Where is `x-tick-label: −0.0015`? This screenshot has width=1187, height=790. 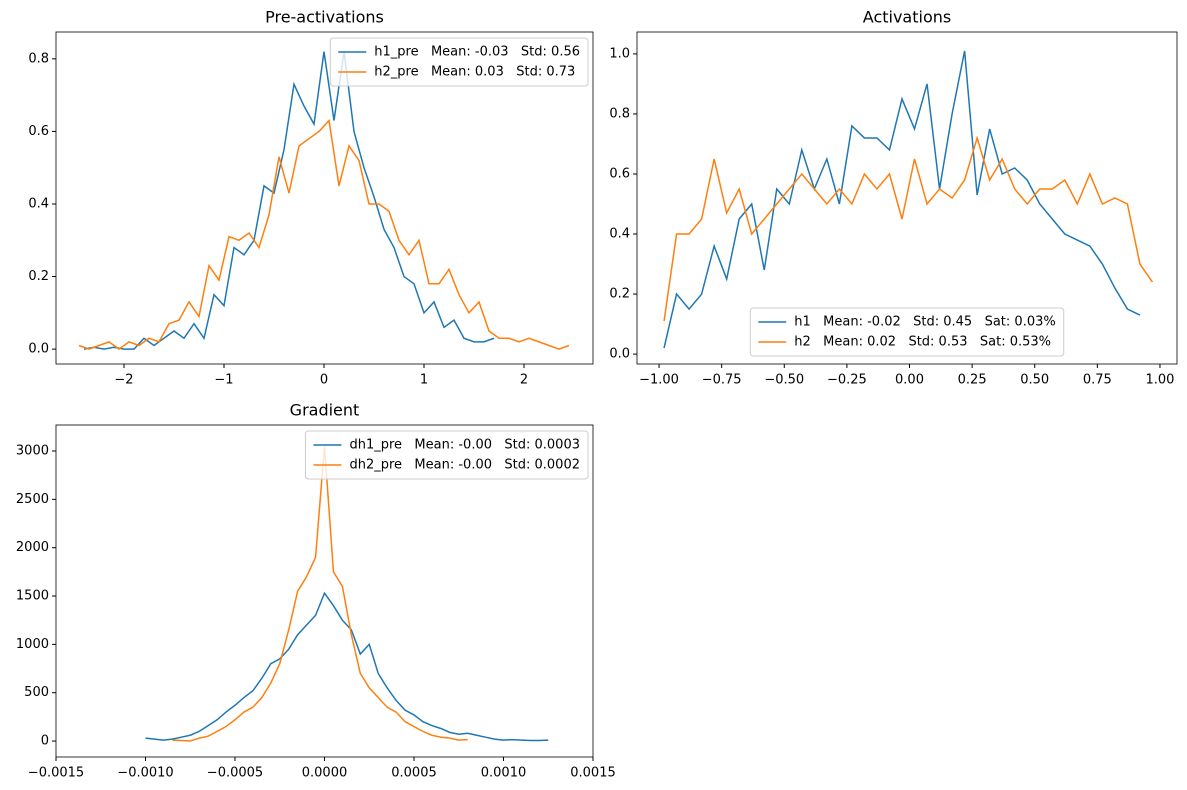
x-tick-label: −0.0015 is located at coordinates (56, 773).